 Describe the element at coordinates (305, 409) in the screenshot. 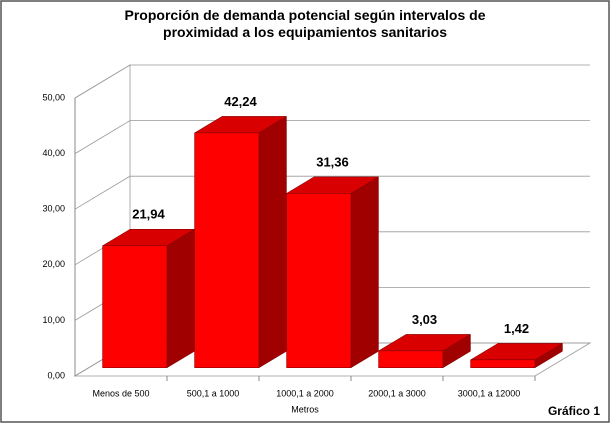

I see `x-axis-label: Metros` at that location.